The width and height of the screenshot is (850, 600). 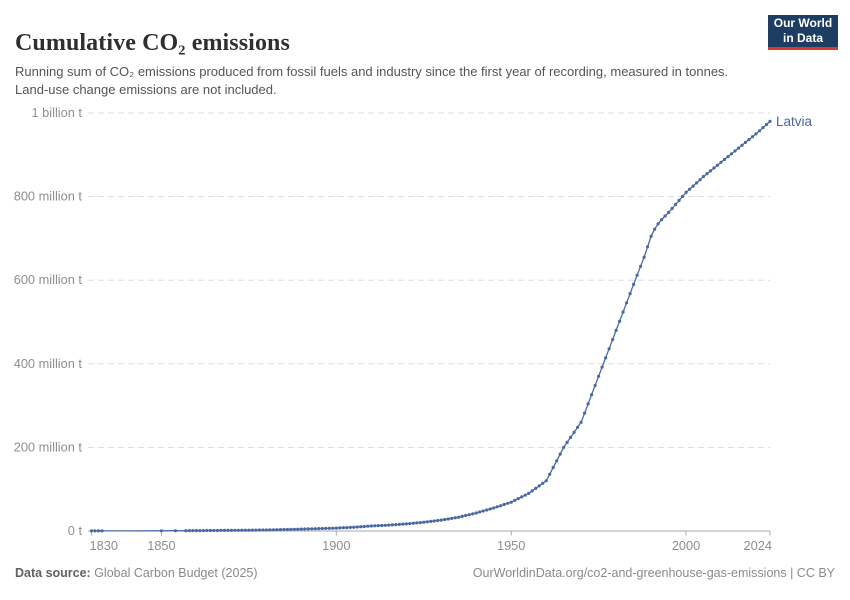 I want to click on owid-logo: Our World in Data, so click(x=803, y=32).